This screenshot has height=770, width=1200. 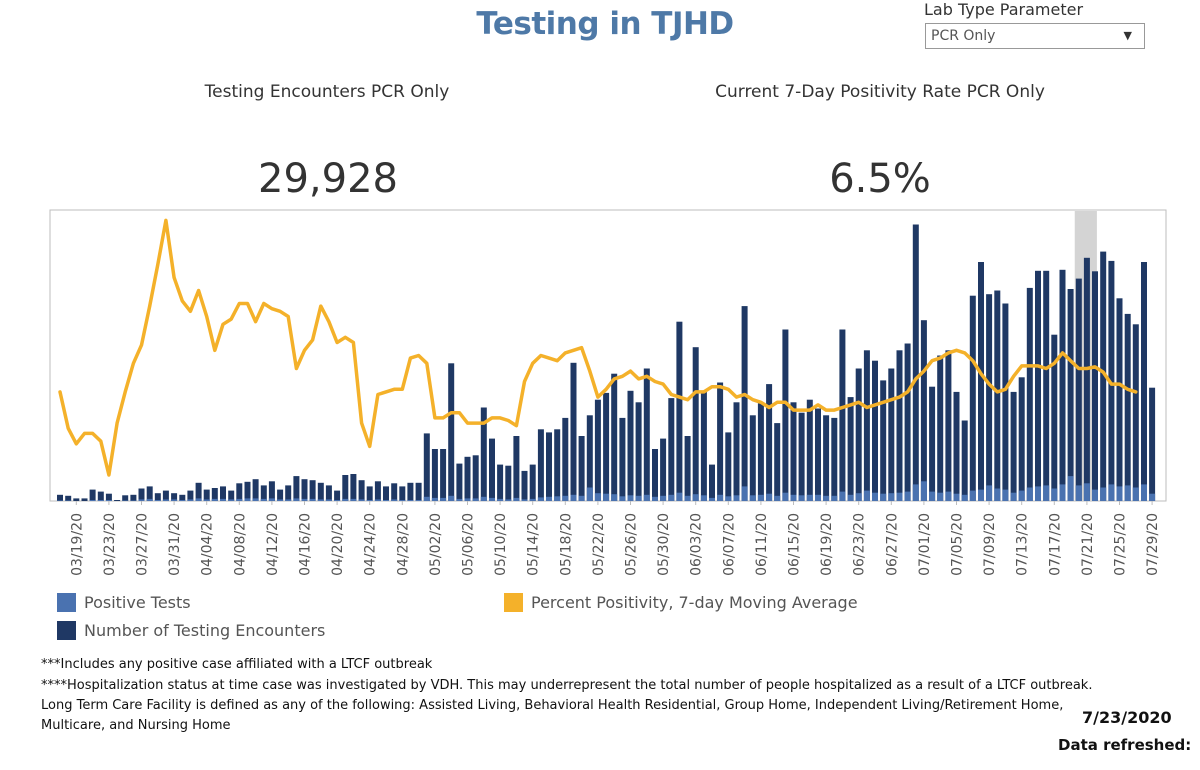 What do you see at coordinates (963, 36) in the screenshot?
I see `lab-type-select-value: PCR Only` at bounding box center [963, 36].